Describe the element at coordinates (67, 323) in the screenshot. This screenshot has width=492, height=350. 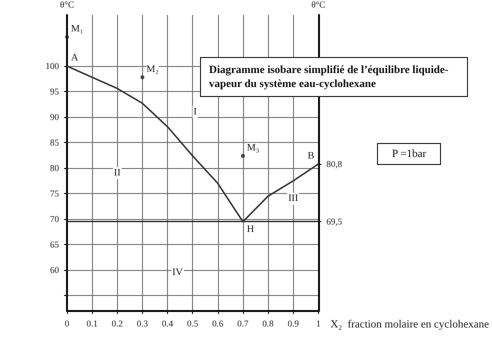
I see `x-tick-label: 0` at that location.